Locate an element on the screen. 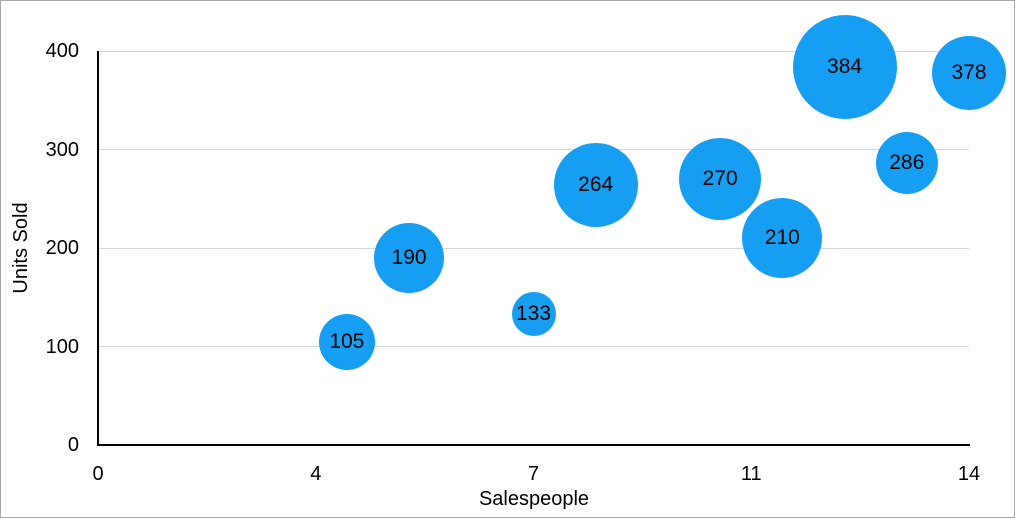 This screenshot has width=1015, height=518. x-axis-title: Salespeople is located at coordinates (534, 499).